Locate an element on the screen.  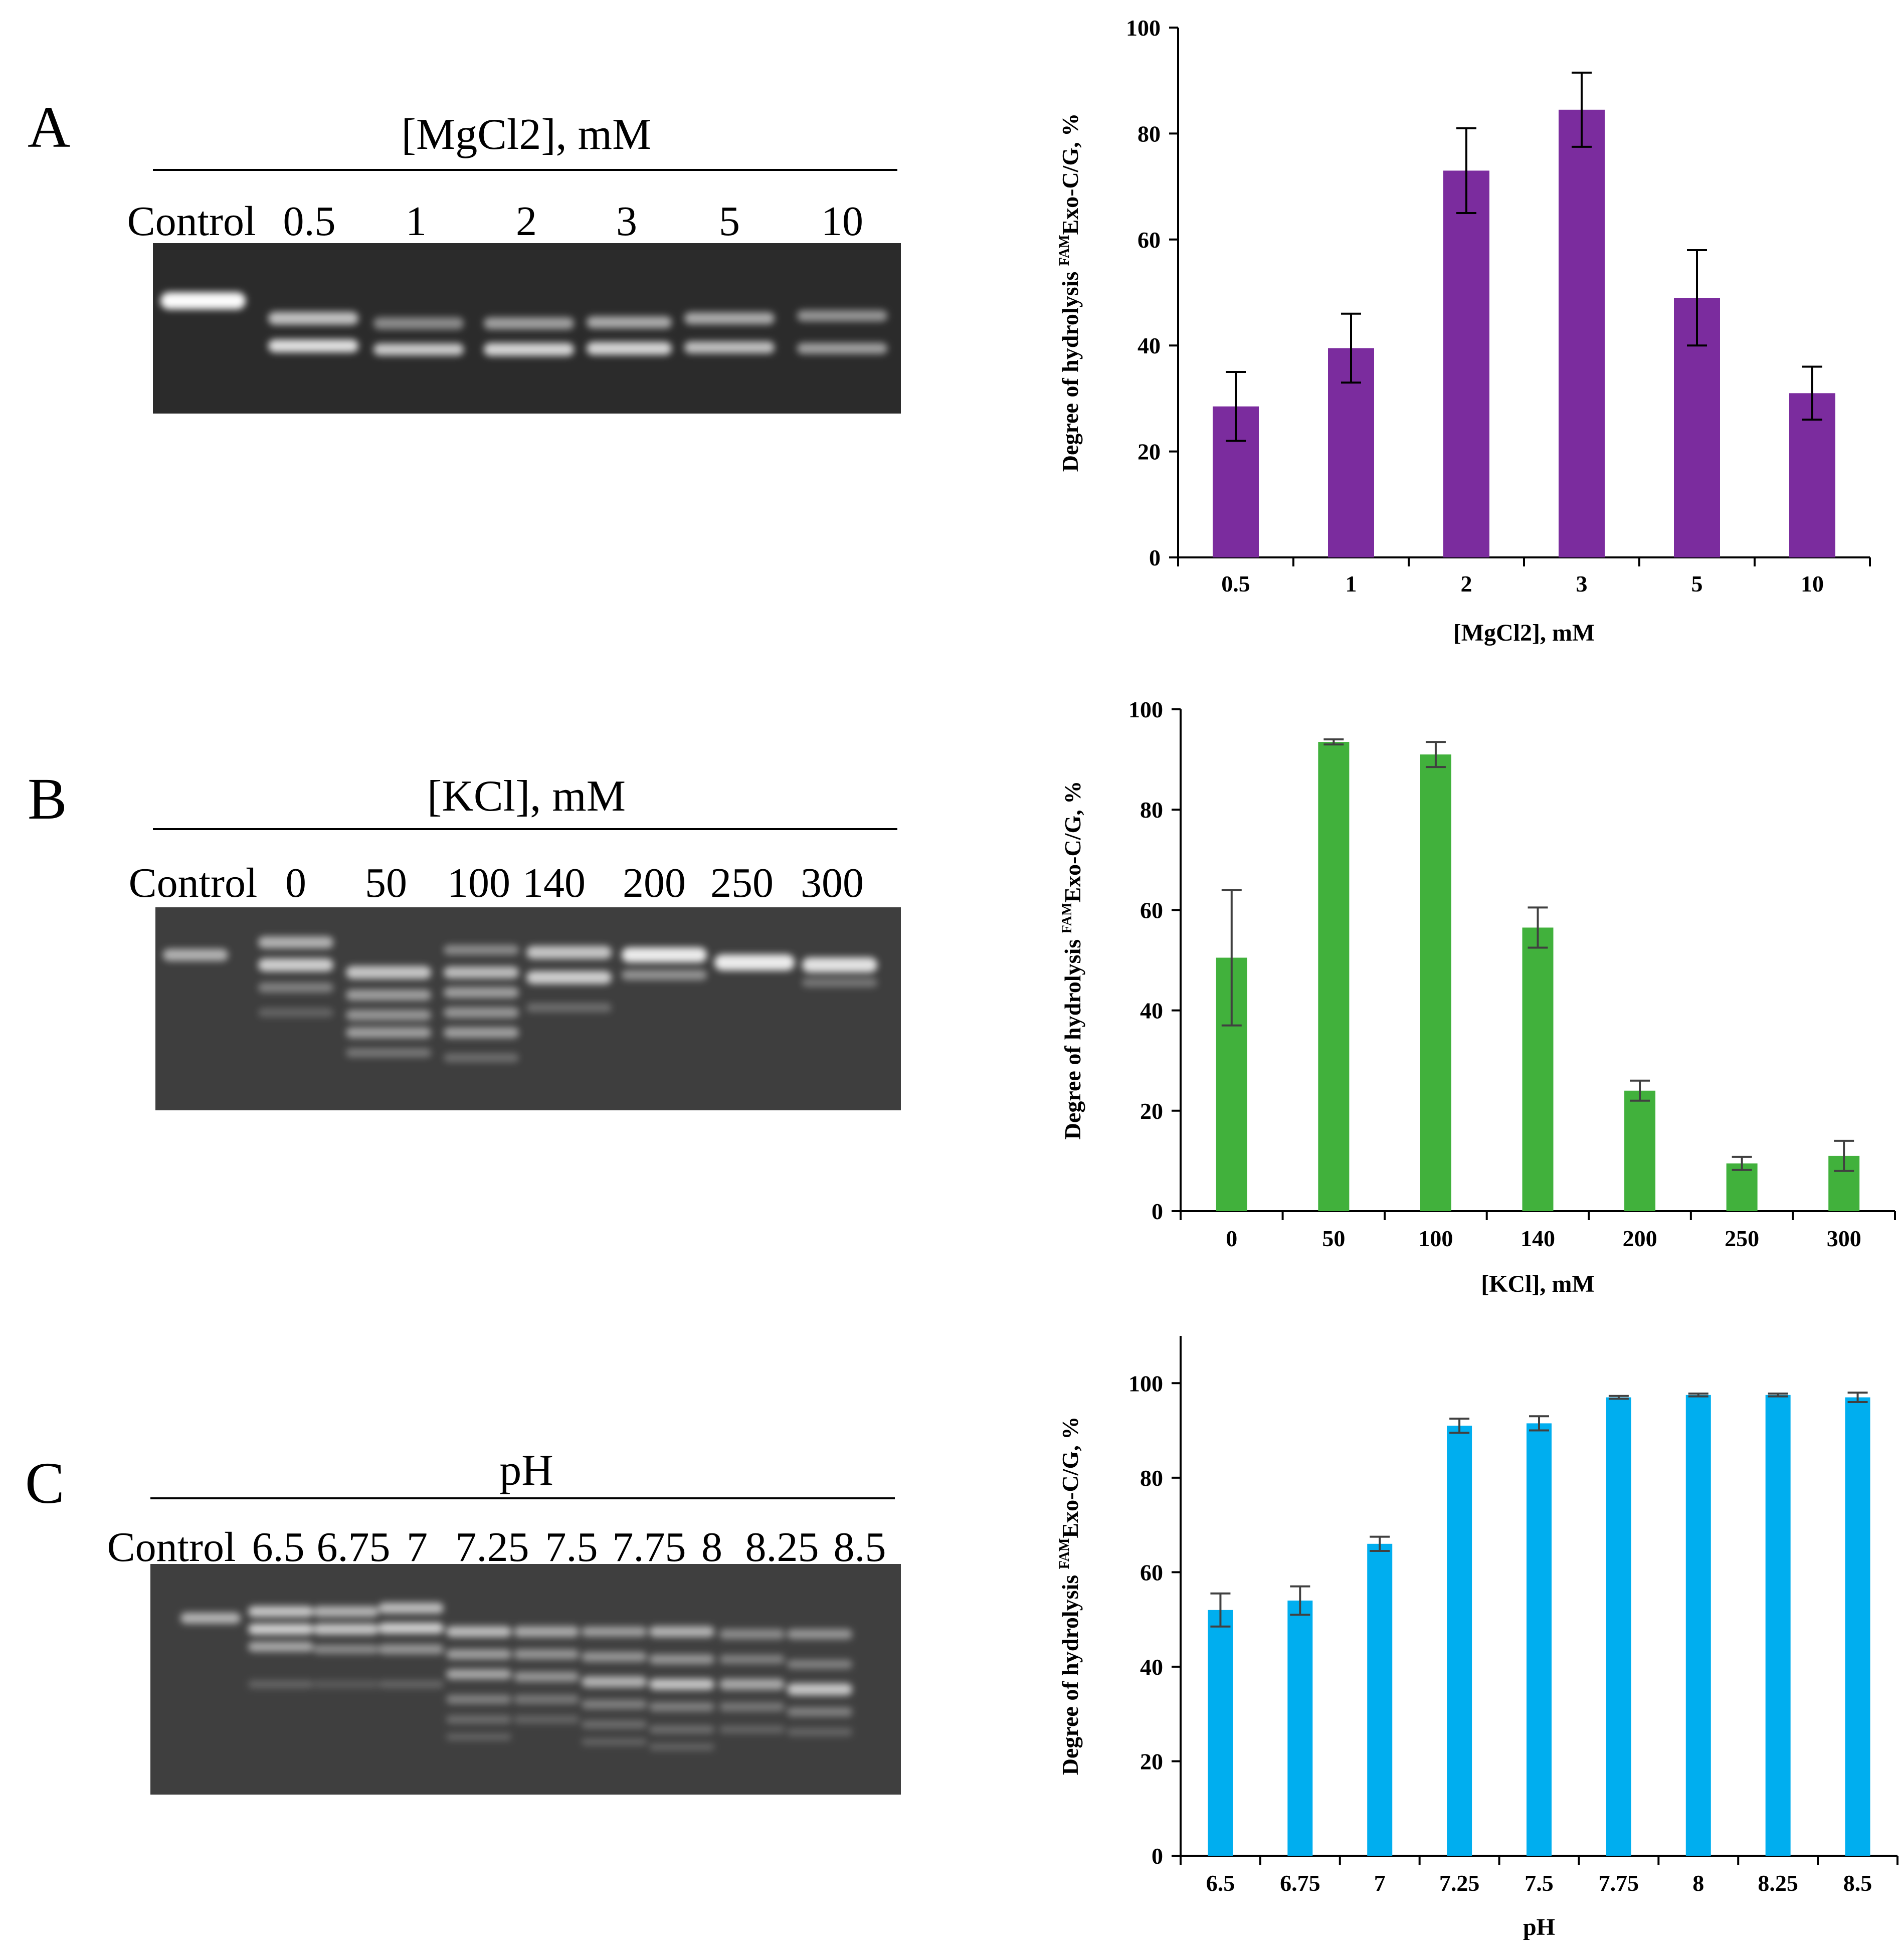
gel-a-lane-label: 2 is located at coordinates (526, 221).